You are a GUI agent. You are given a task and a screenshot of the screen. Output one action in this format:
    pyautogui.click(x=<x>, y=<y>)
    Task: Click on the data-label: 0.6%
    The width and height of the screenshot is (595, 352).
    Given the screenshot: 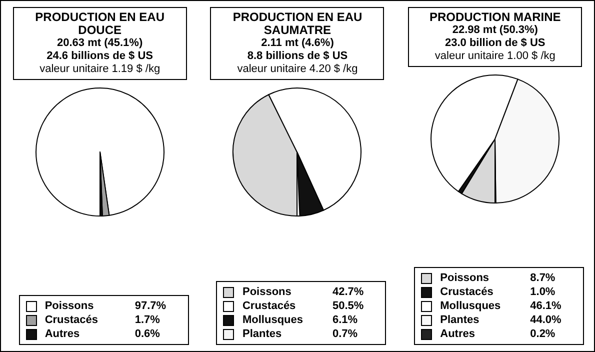 What is the action you would take?
    pyautogui.click(x=147, y=334)
    